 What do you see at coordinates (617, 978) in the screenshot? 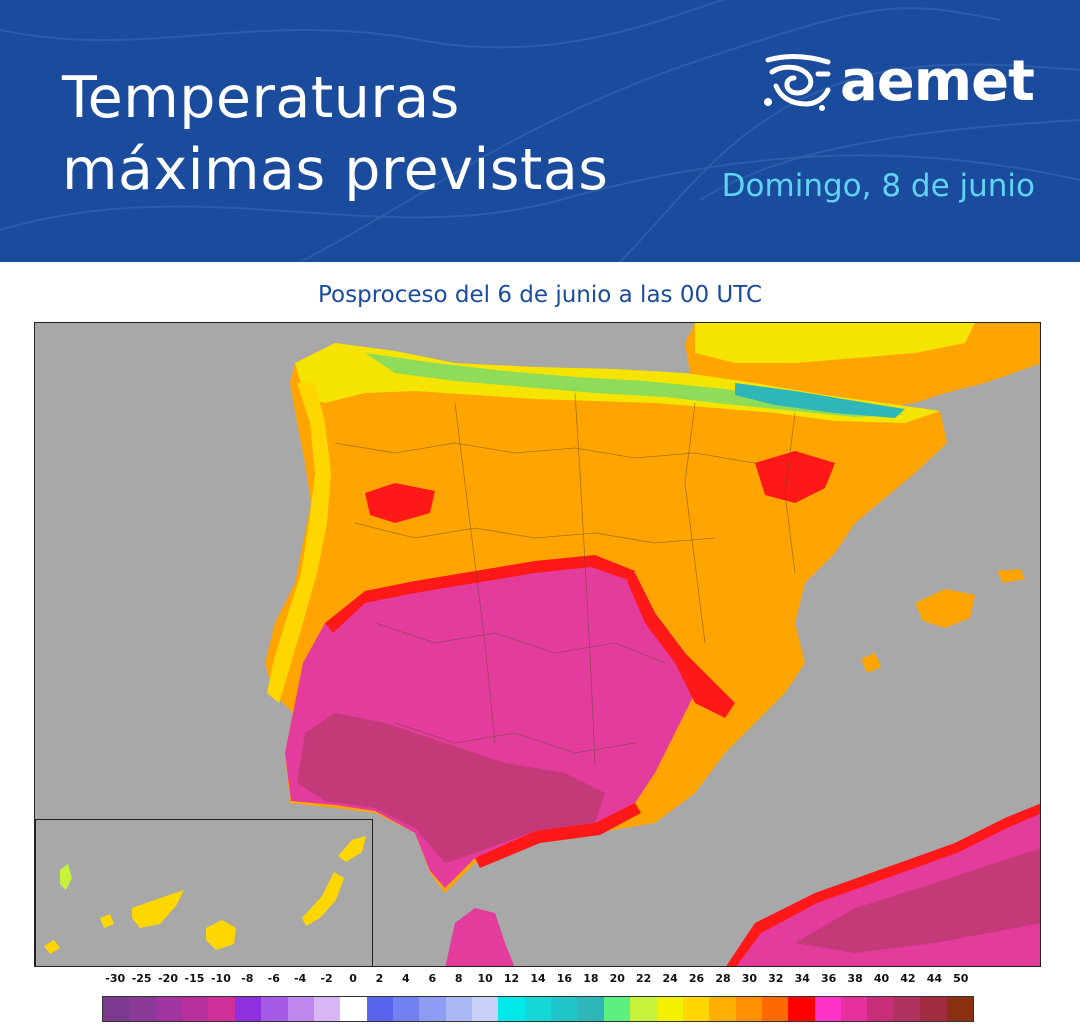
I see `legend-label: 20` at bounding box center [617, 978].